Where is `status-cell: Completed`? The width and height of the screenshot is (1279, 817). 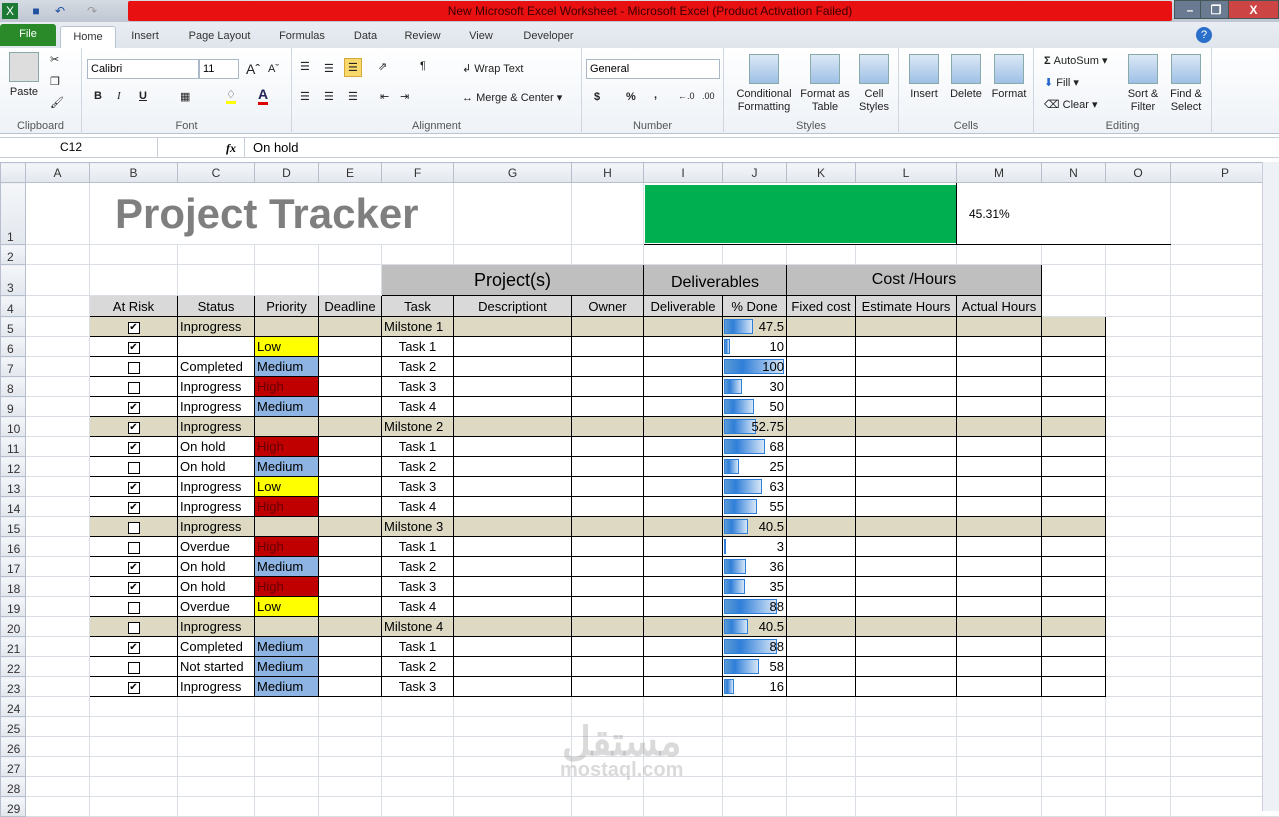 status-cell: Completed is located at coordinates (216, 367).